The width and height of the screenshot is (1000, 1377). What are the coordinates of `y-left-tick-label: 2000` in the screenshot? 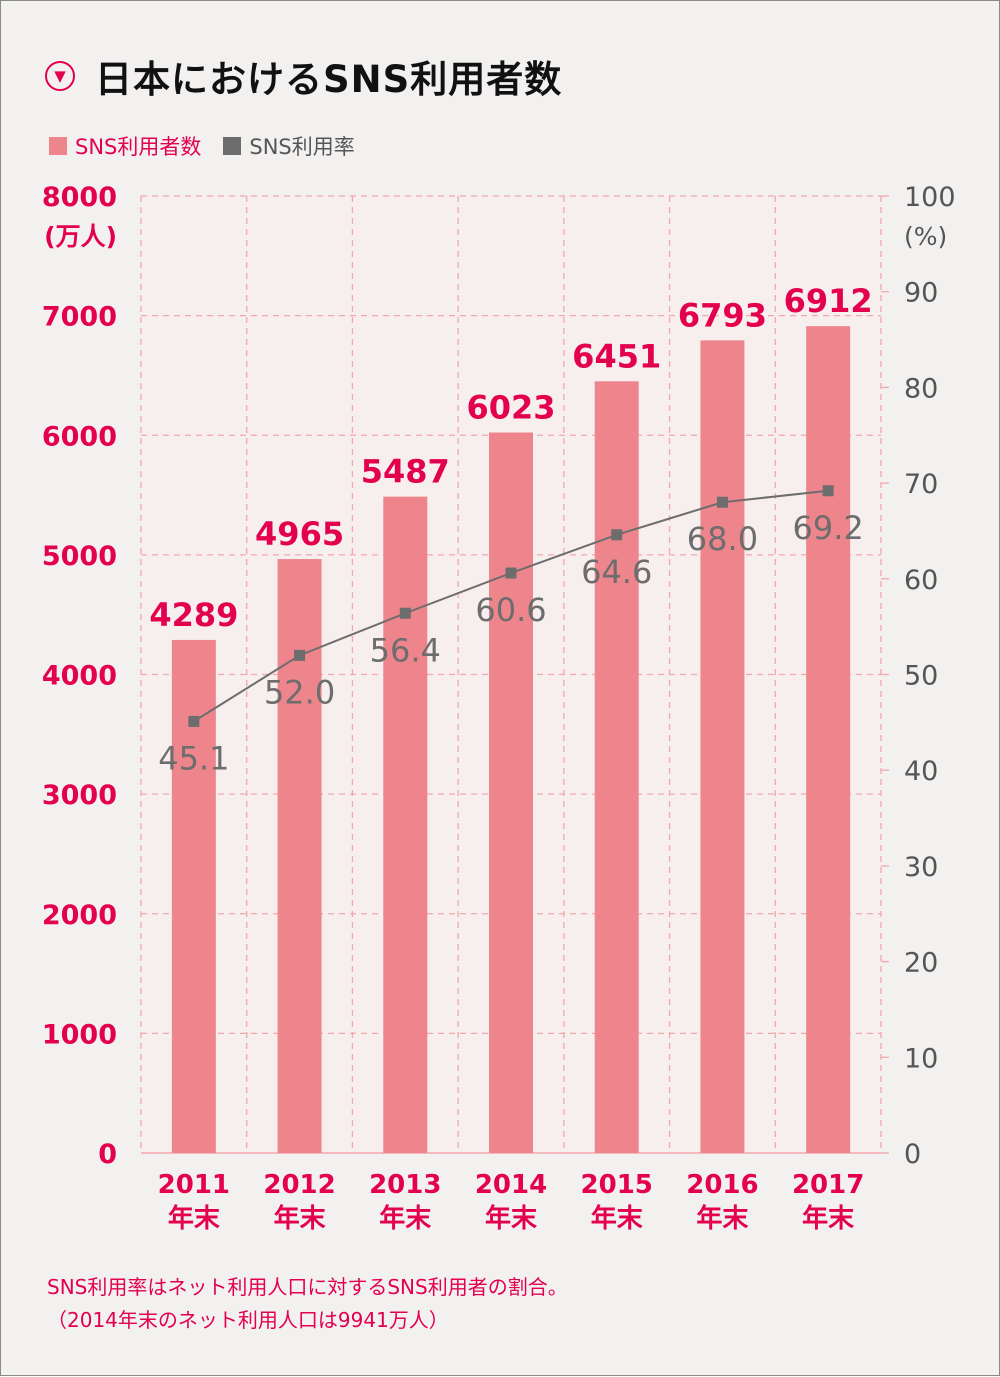 It's located at (79, 915).